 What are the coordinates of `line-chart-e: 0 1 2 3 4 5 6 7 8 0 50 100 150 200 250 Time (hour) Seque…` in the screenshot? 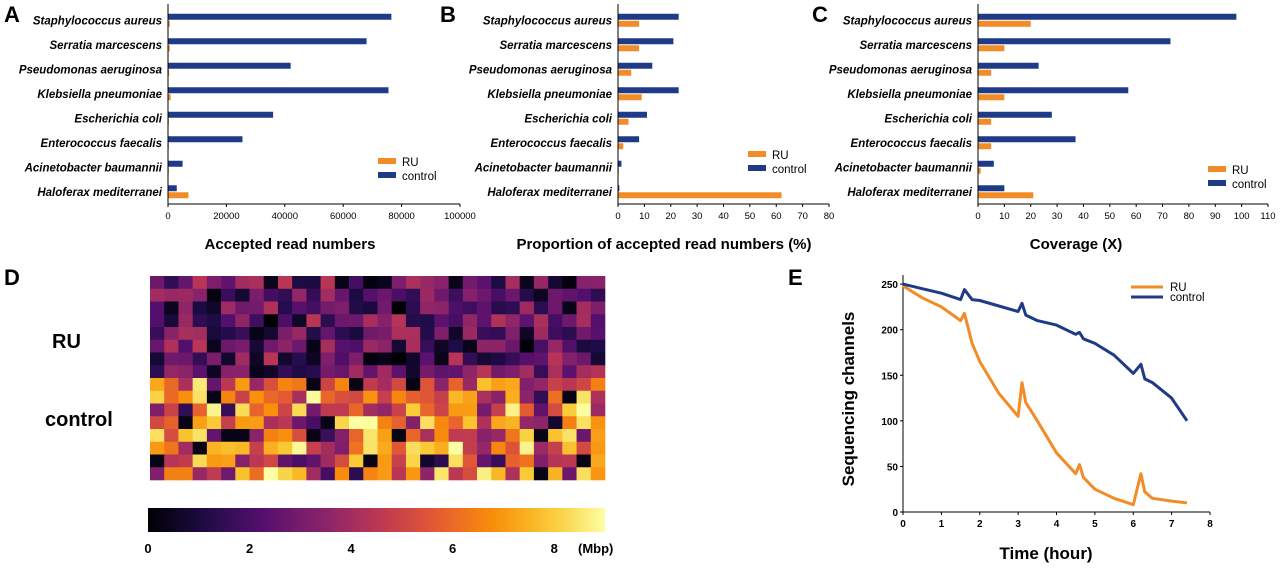 It's located at (1026, 419).